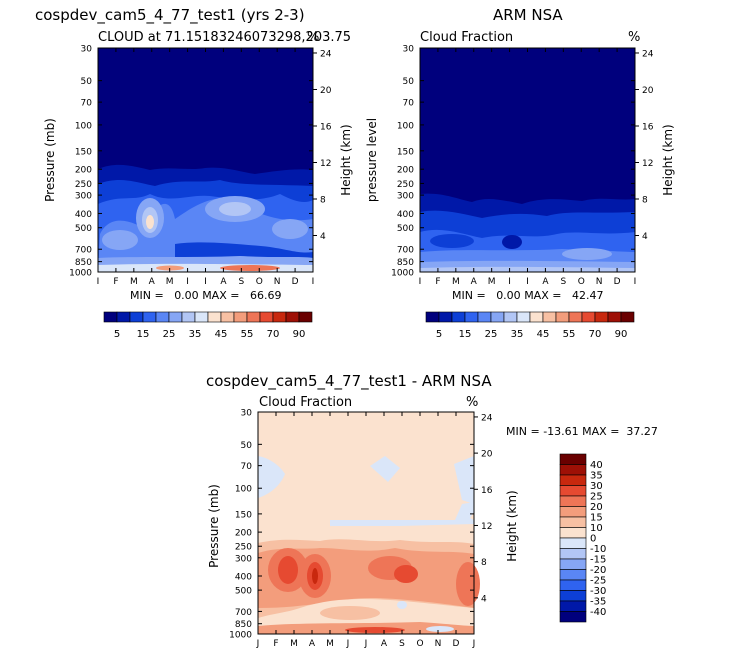 The image size is (733, 654). What do you see at coordinates (598, 549) in the screenshot?
I see `colorbar-label: -10` at bounding box center [598, 549].